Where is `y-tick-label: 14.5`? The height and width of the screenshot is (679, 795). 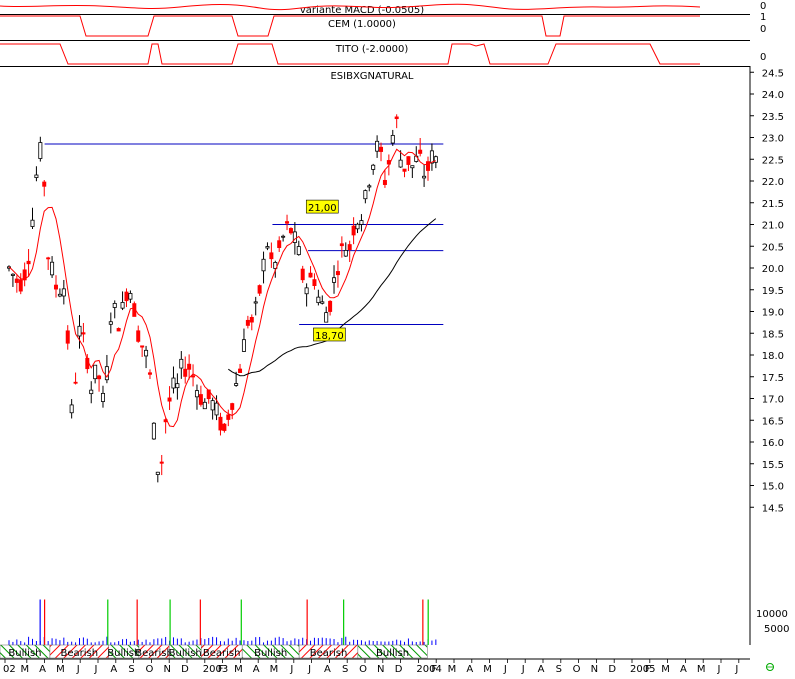 y-tick-label: 14.5 is located at coordinates (773, 508).